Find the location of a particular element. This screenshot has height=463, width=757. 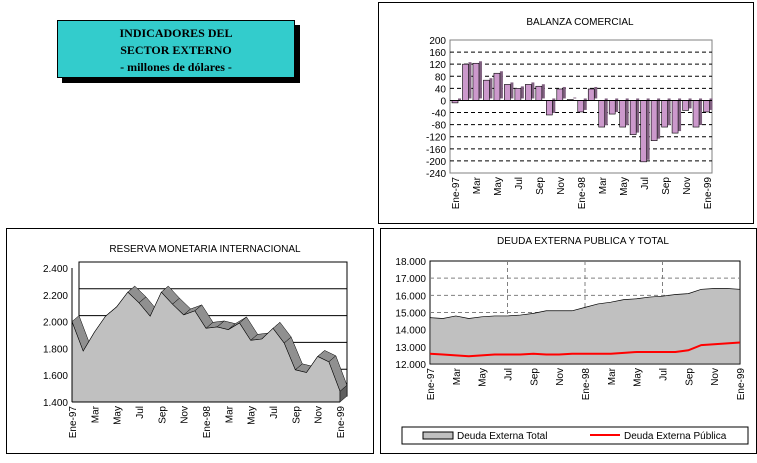

title-line-1: INDICADORES DEL is located at coordinates (176, 33).